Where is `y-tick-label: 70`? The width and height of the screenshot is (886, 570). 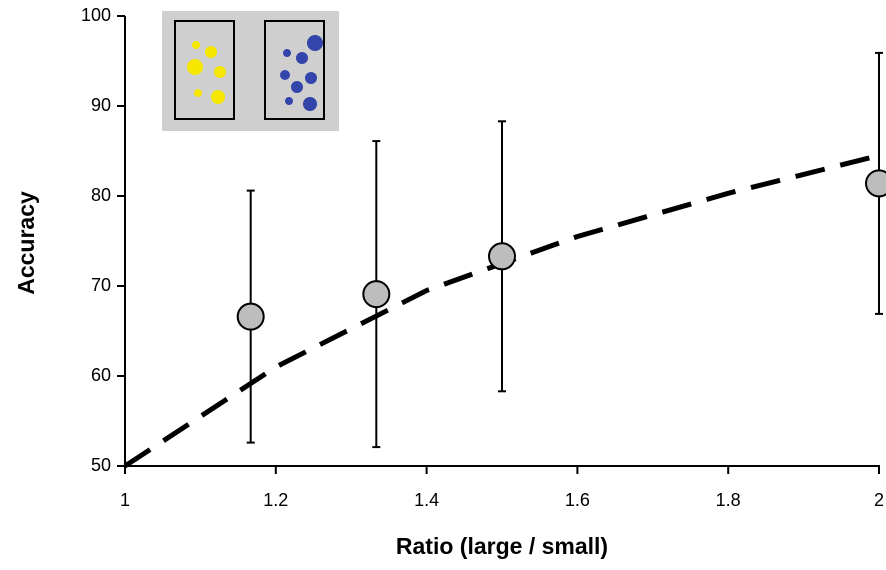 y-tick-label: 70 is located at coordinates (101, 285).